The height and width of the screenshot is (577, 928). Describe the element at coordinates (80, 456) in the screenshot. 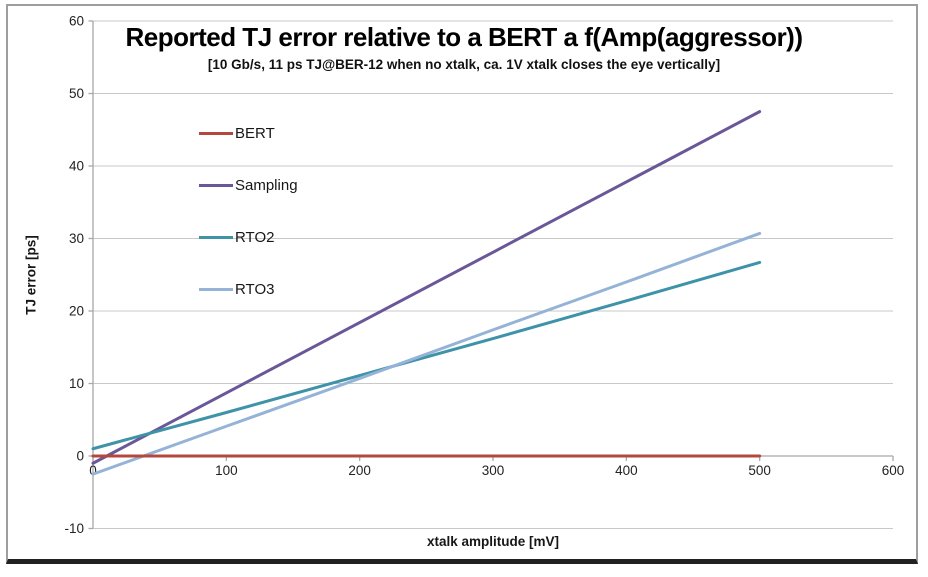

I see `y-tick-label: 0` at that location.